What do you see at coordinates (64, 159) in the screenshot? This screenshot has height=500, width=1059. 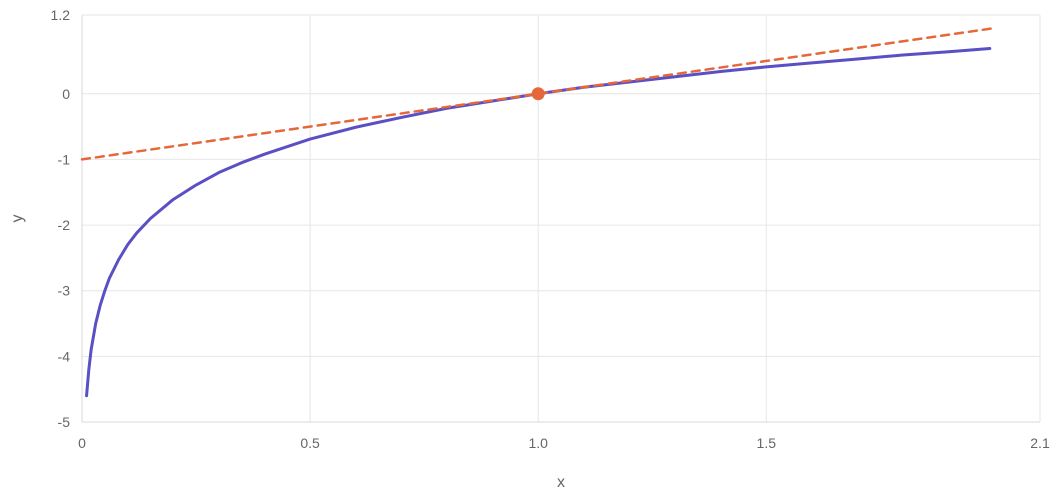 I see `y-tick-label: -1` at bounding box center [64, 159].